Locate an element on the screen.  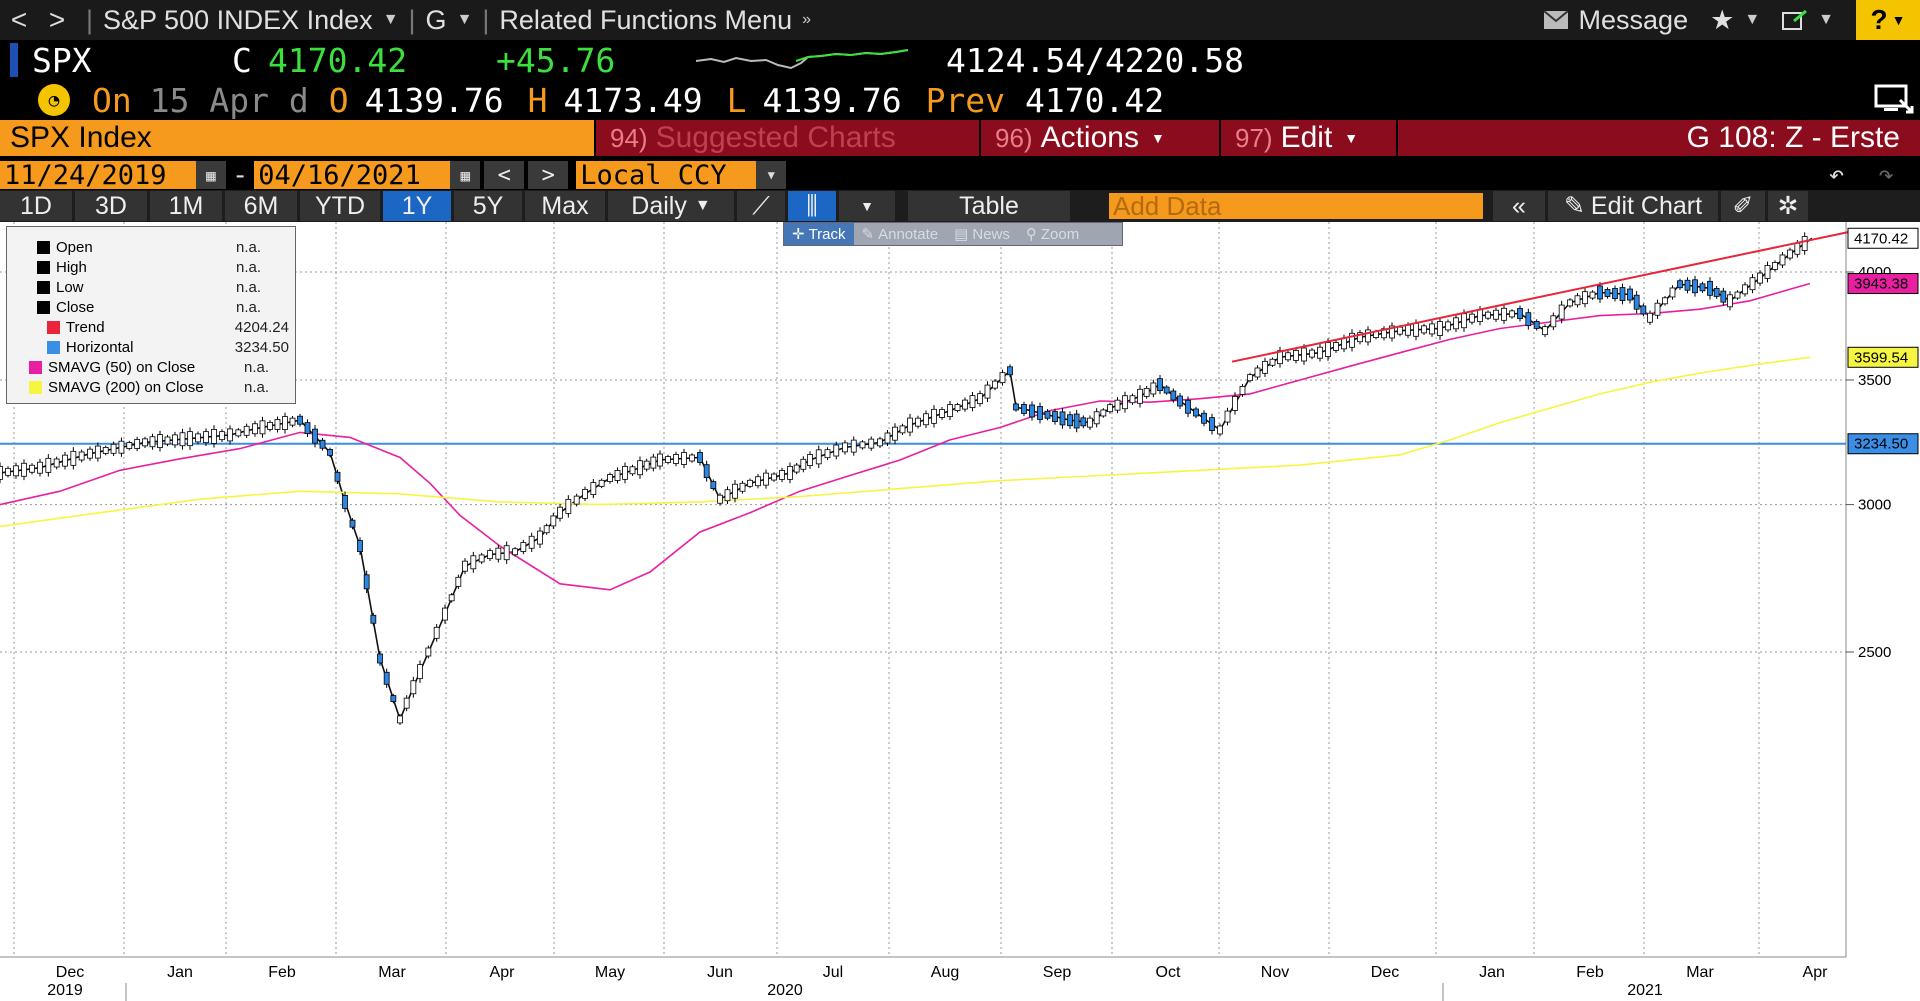
gear-icon: ✲ is located at coordinates (1788, 206).